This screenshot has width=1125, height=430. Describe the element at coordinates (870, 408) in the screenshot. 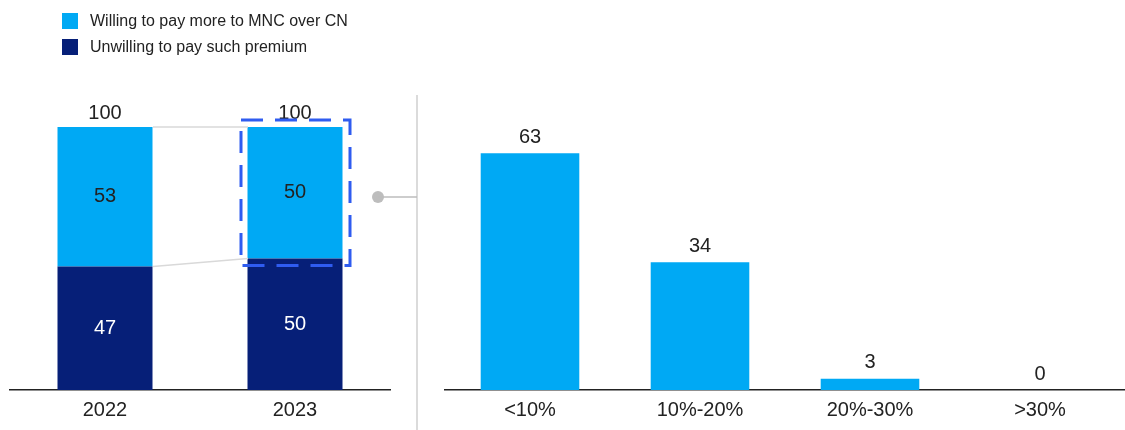

I see `x-tick-label: 20%-30%` at that location.